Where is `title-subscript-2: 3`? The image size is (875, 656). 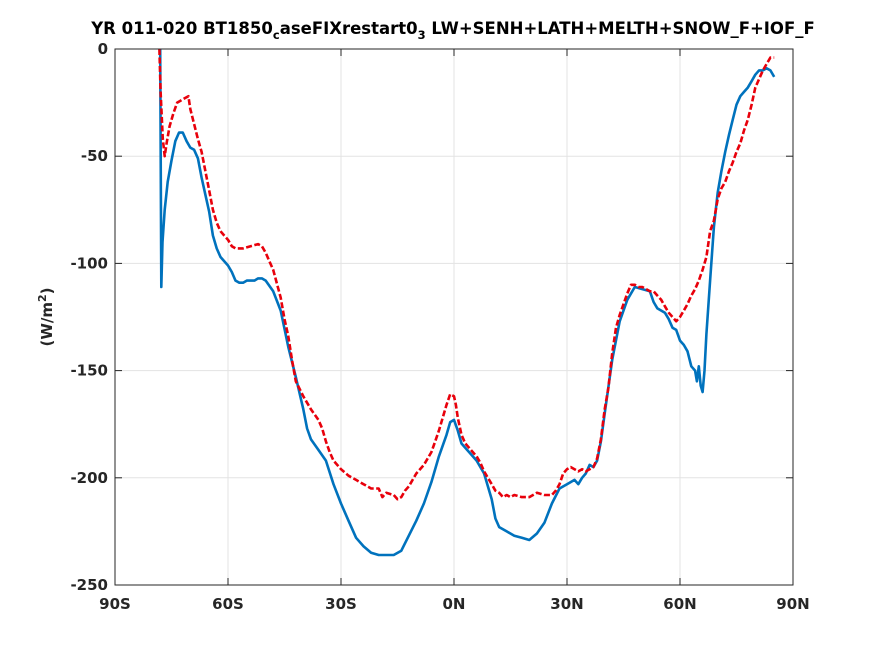 title-subscript-2: 3 is located at coordinates (422, 35).